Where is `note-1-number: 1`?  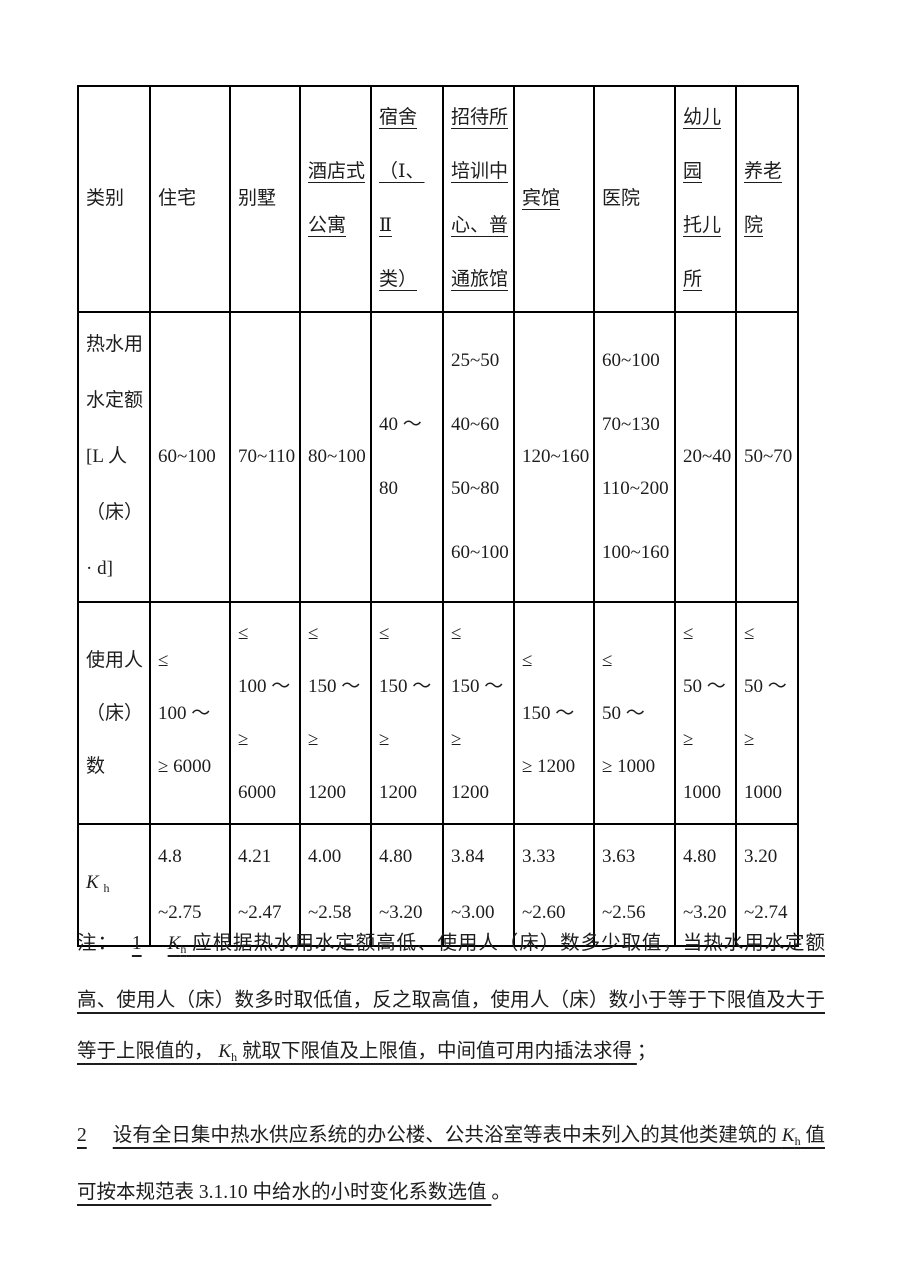
note-1-number: 1 is located at coordinates (136, 943).